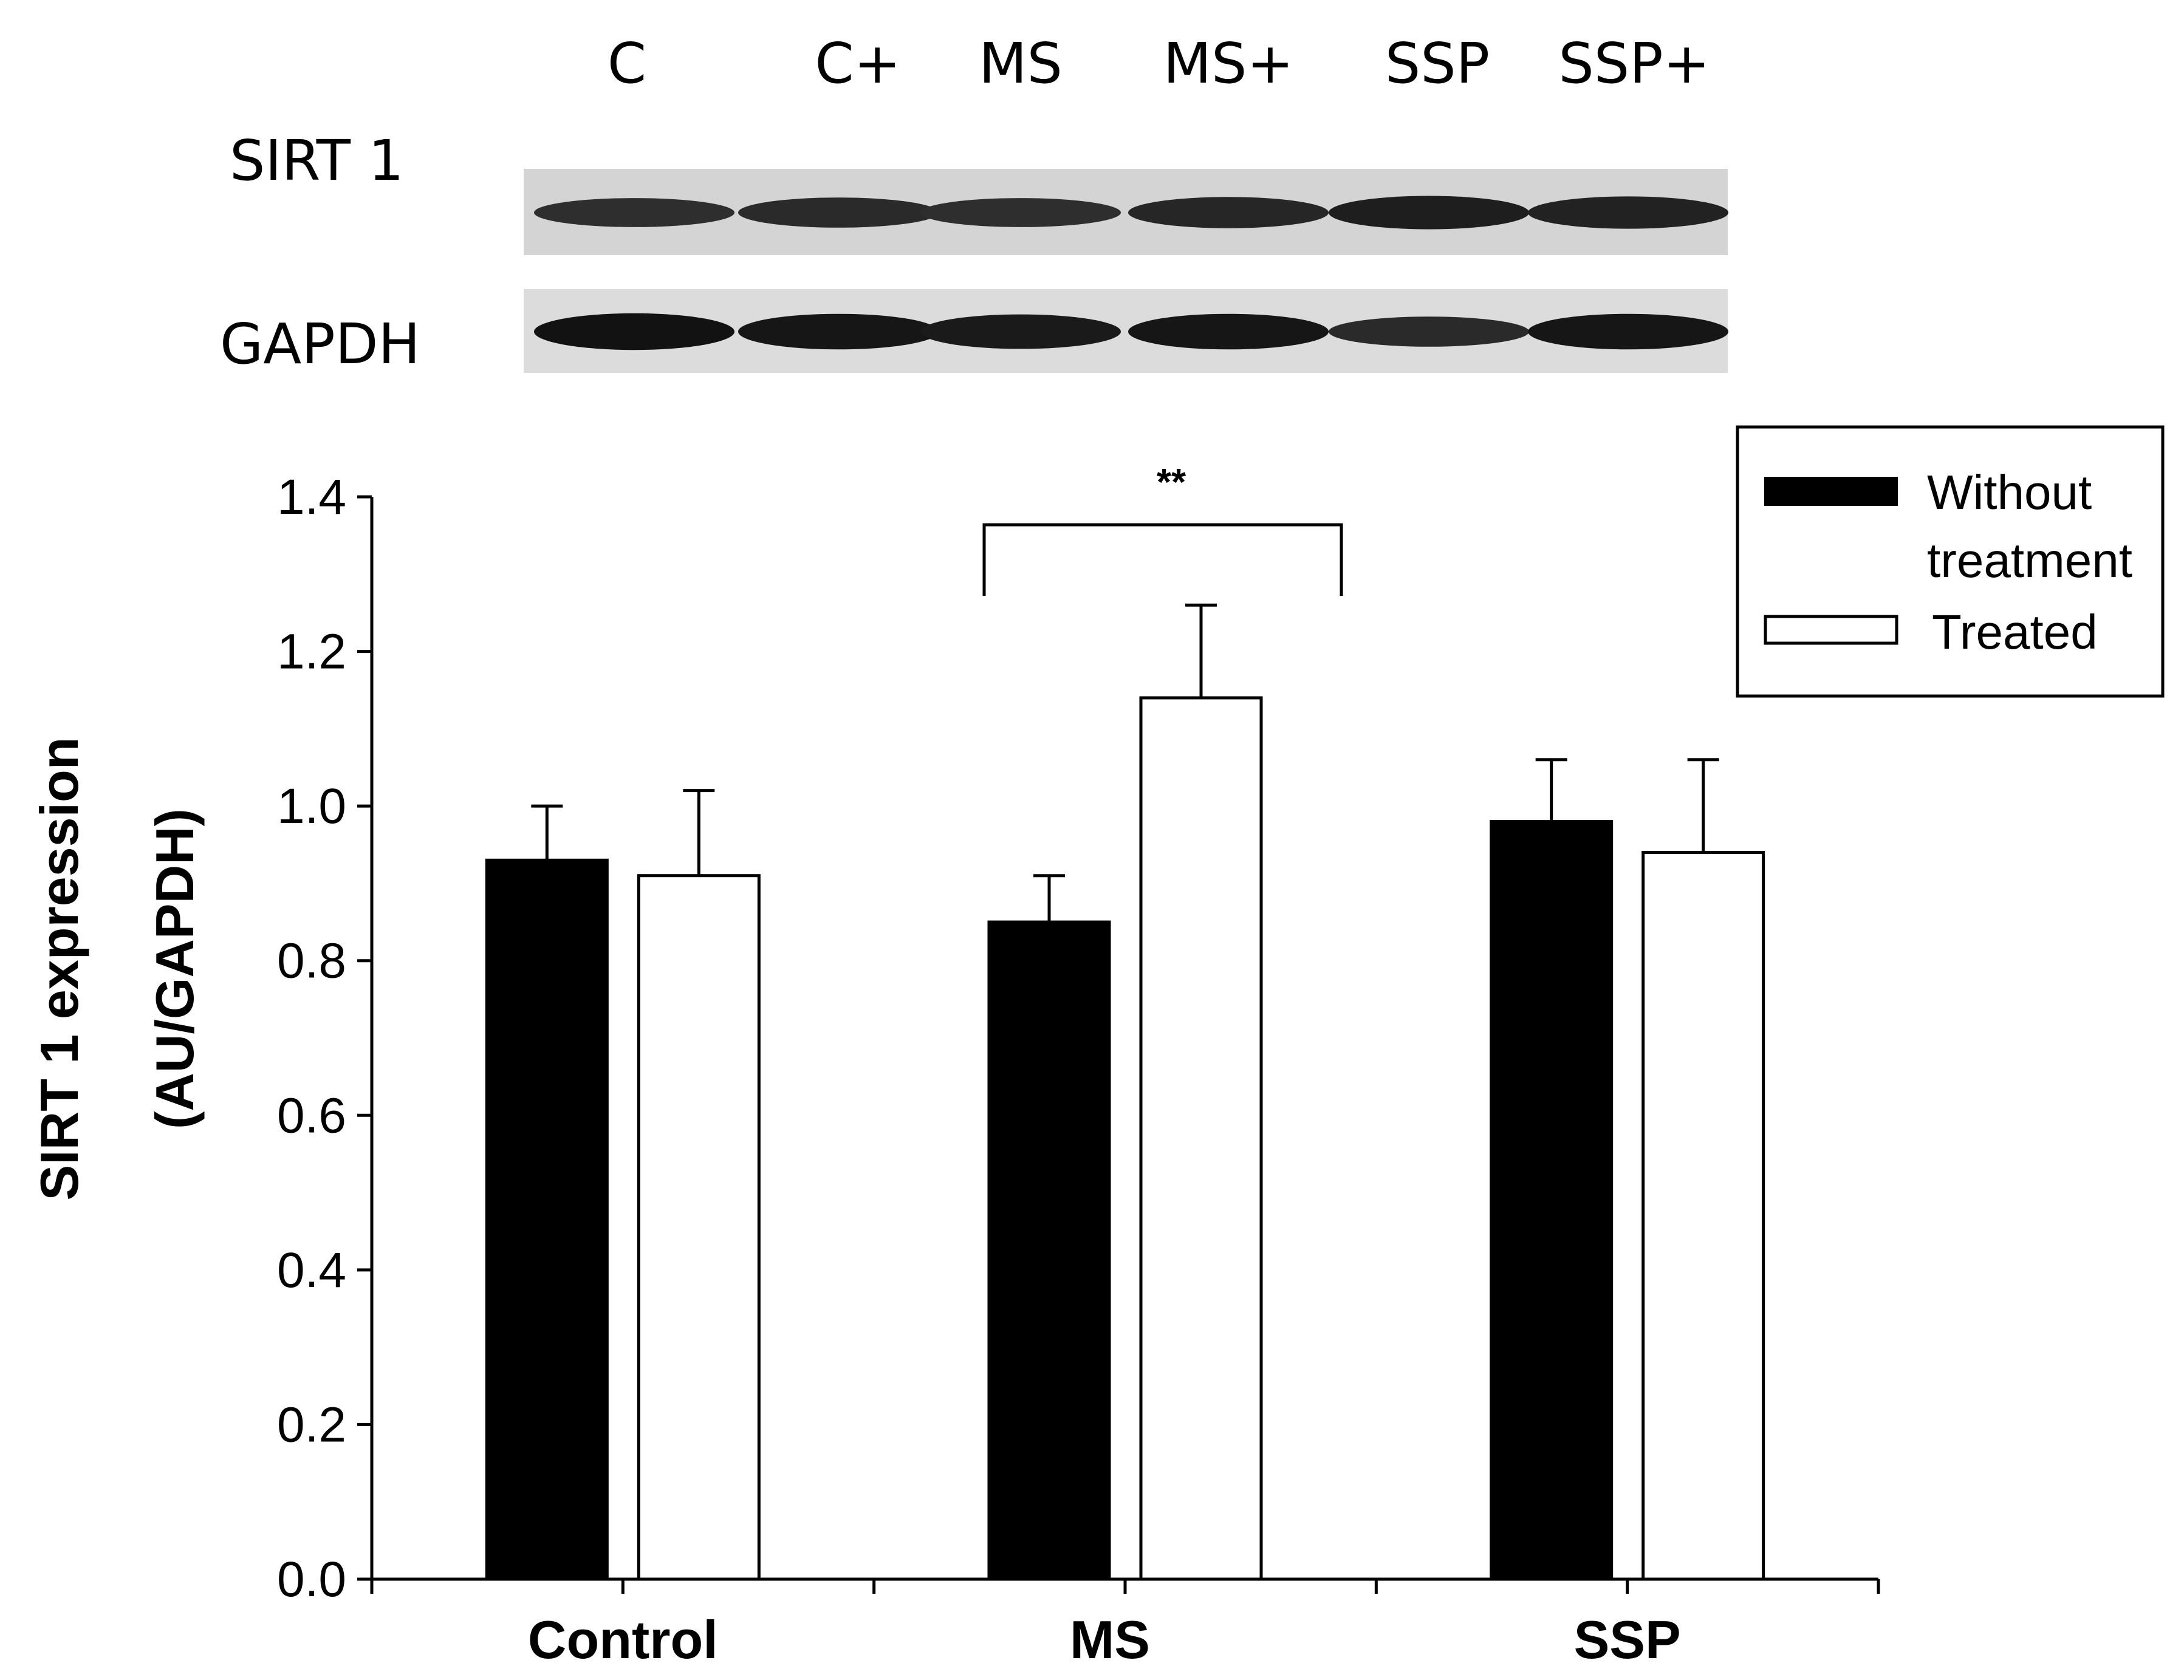 The image size is (2184, 1680). What do you see at coordinates (1831, 630) in the screenshot?
I see `legend-swatch-treated` at bounding box center [1831, 630].